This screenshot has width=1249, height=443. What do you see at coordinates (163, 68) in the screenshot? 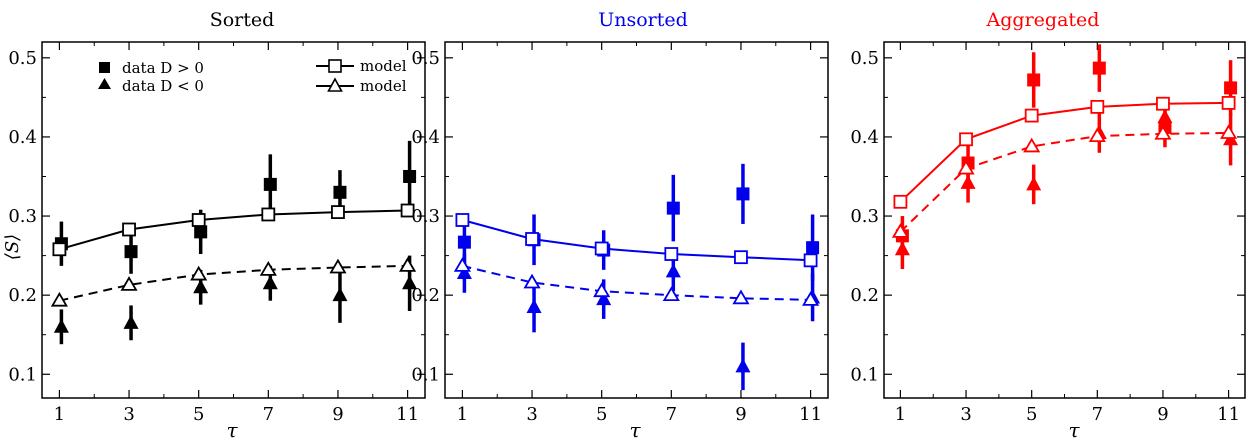
I see `legend-entry: data D > 0` at bounding box center [163, 68].